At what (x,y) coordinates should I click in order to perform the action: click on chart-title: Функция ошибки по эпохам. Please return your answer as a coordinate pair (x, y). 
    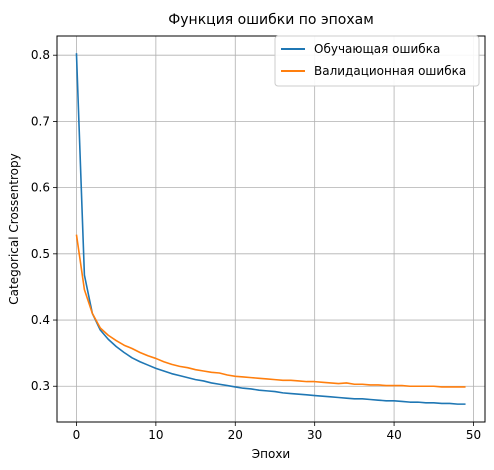
    Looking at the image, I should click on (271, 20).